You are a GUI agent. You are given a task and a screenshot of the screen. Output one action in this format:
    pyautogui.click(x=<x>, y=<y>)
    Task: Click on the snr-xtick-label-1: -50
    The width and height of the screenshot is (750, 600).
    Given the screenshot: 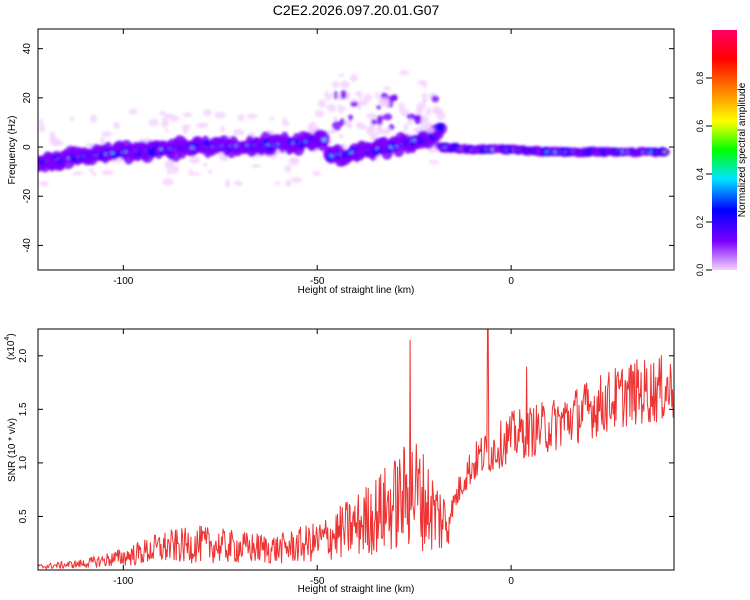 What is the action you would take?
    pyautogui.click(x=317, y=581)
    